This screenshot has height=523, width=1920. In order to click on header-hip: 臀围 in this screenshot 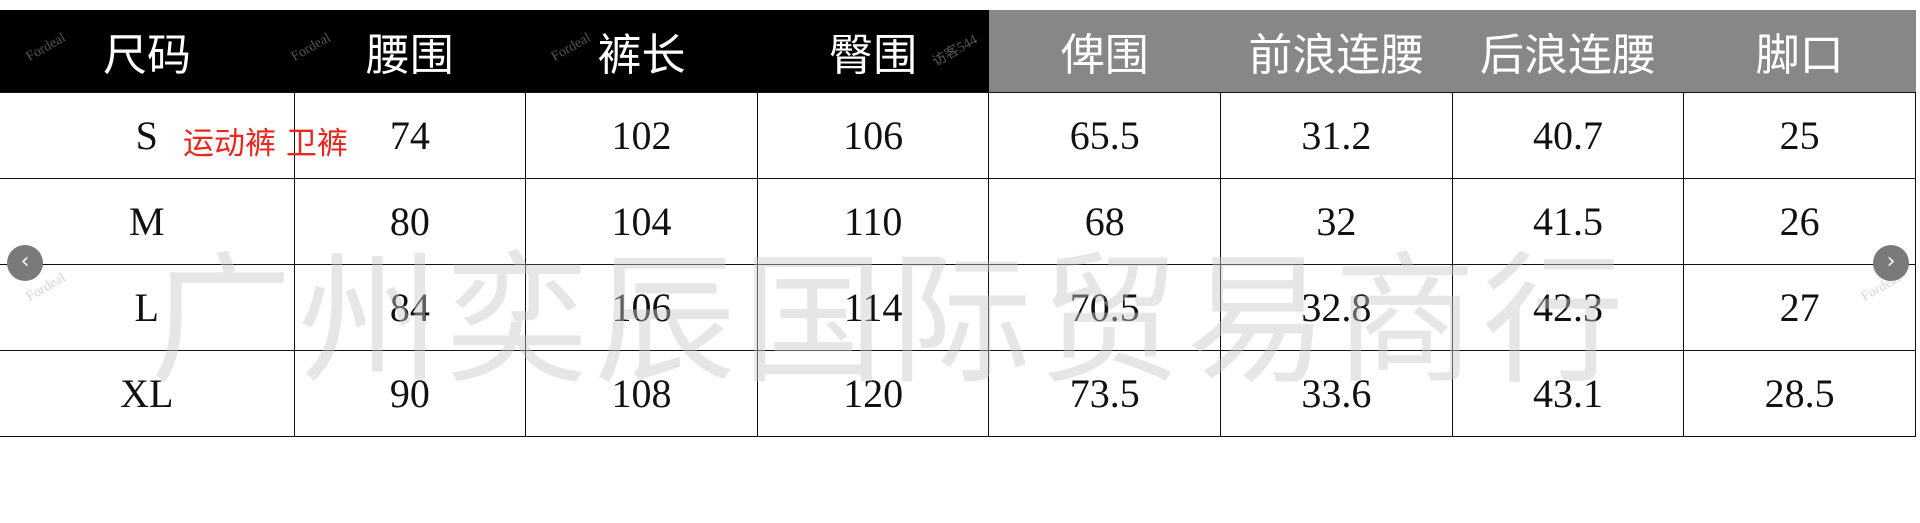, I will do `click(873, 51)`.